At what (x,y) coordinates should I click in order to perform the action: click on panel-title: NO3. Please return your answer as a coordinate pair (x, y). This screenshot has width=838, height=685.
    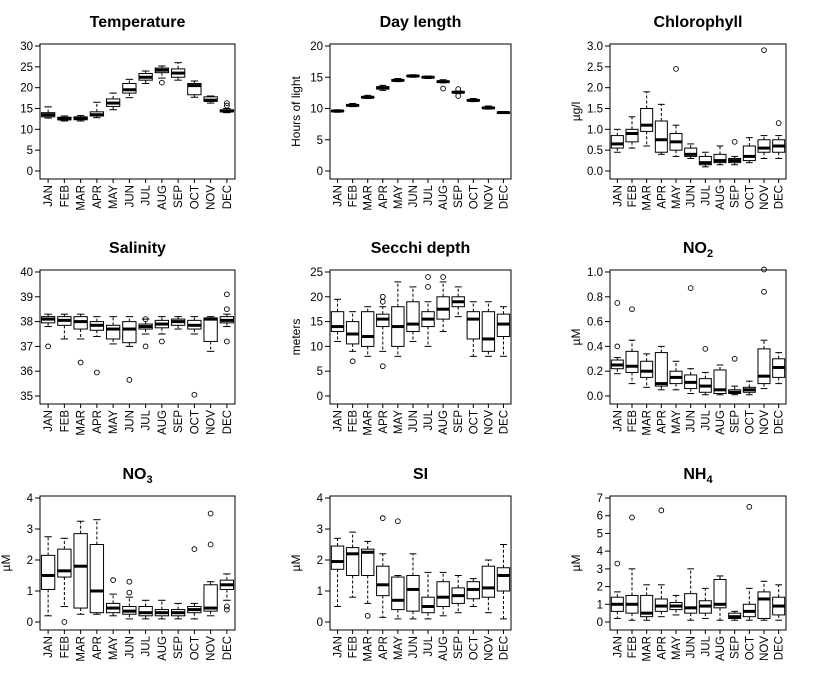
    Looking at the image, I should click on (137, 476).